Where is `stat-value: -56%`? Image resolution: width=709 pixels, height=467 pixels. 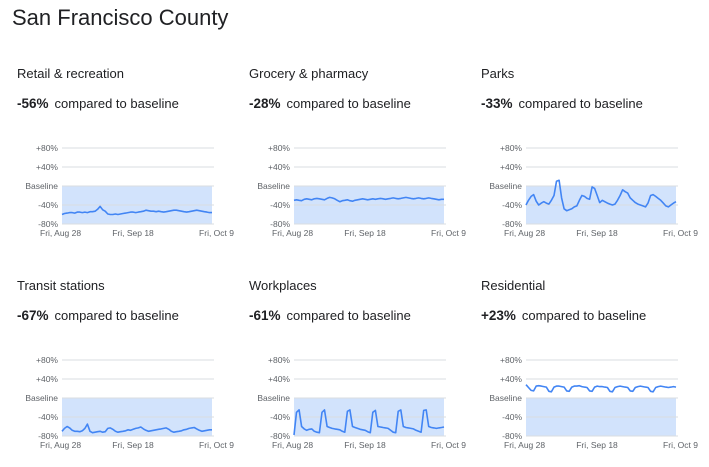
stat-value: -56% is located at coordinates (33, 103).